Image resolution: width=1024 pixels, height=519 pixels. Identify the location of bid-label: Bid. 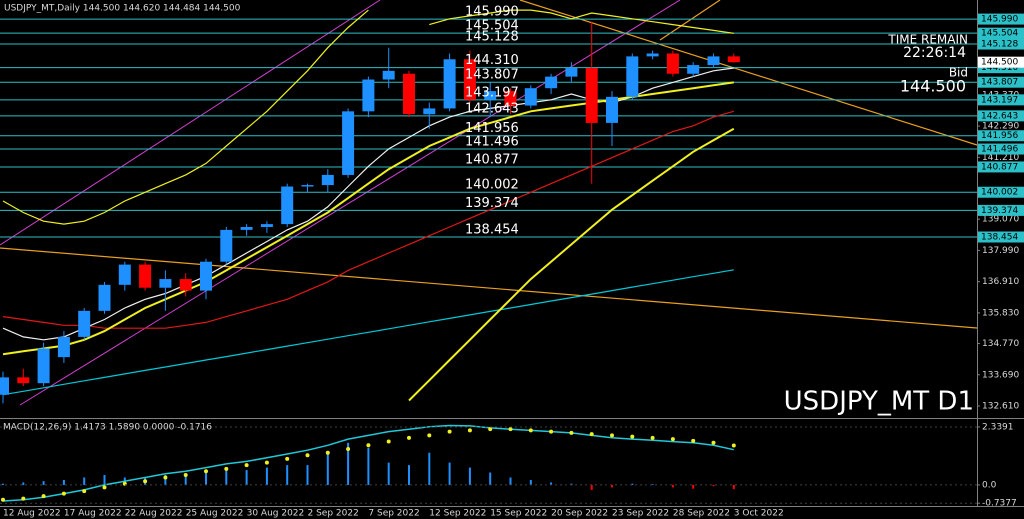
(958, 73).